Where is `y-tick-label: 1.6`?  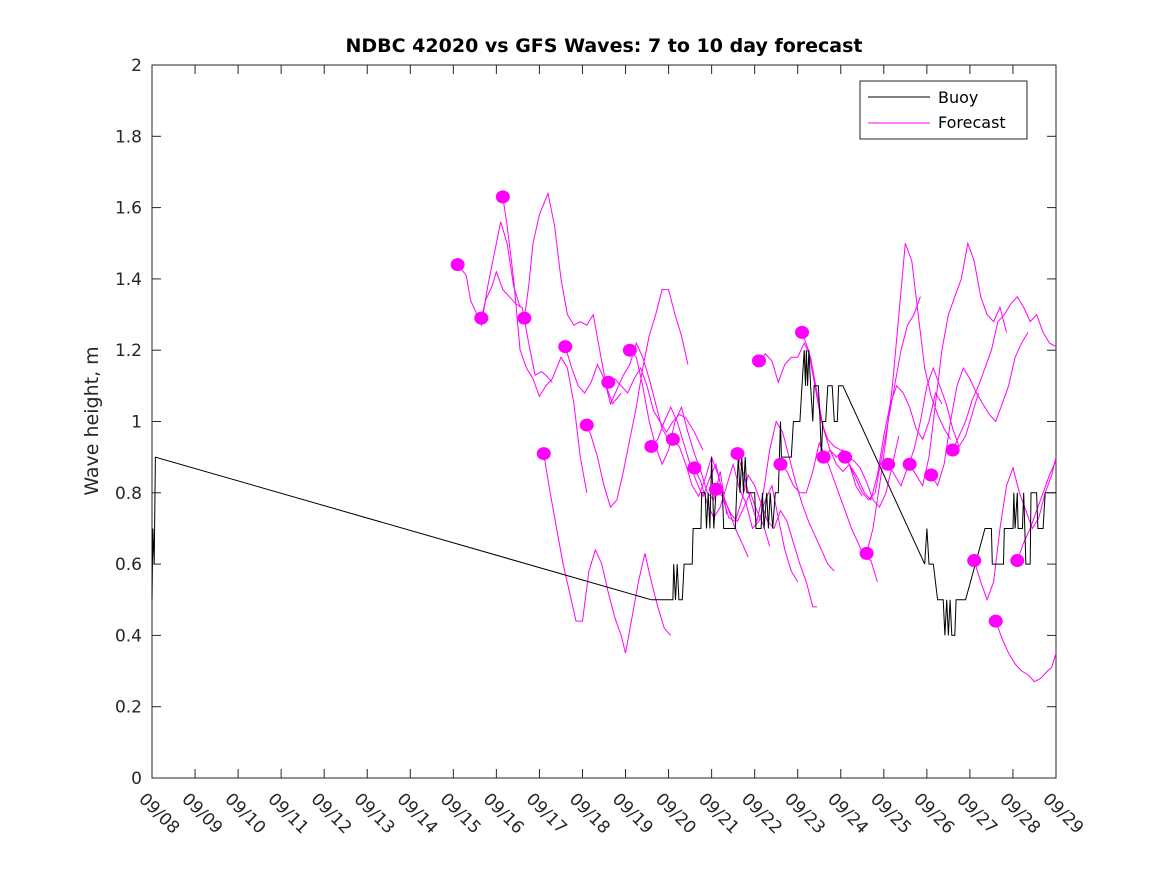 y-tick-label: 1.6 is located at coordinates (128, 209).